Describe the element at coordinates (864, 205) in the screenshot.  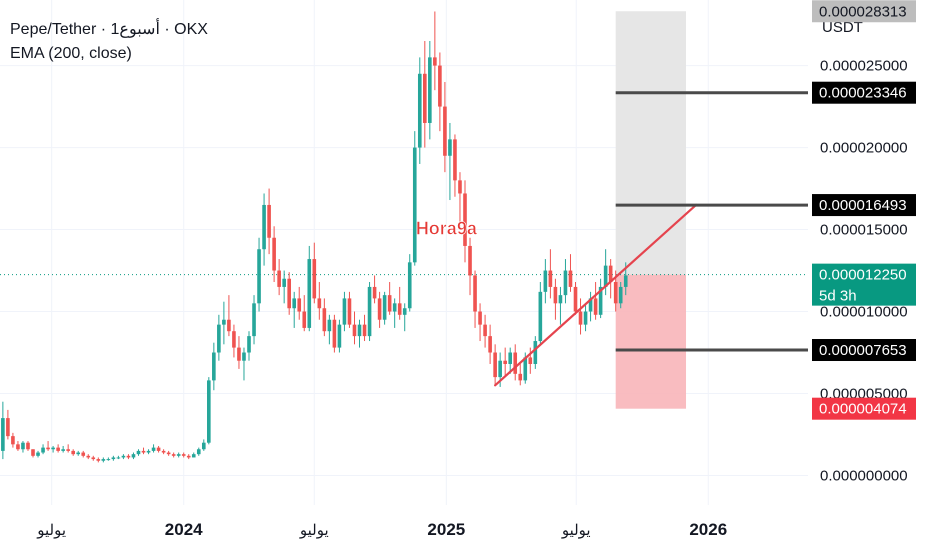
I see `level-tag-2-bg` at that location.